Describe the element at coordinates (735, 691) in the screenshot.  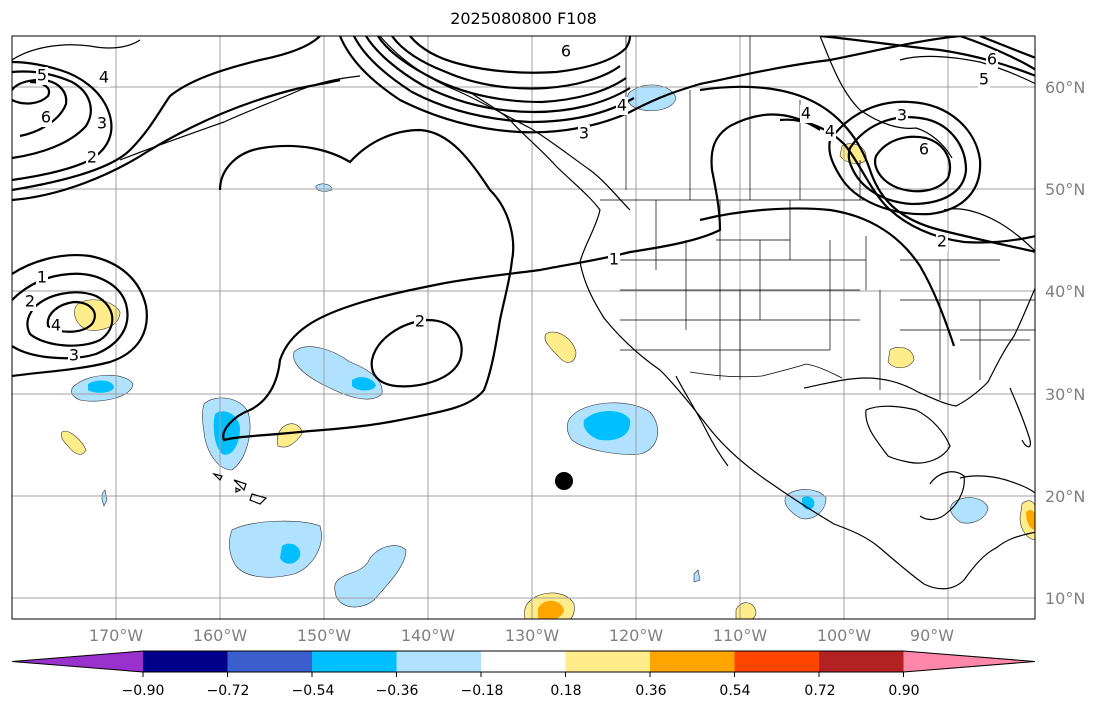
I see `colorbar-tick-label: 0.54` at that location.